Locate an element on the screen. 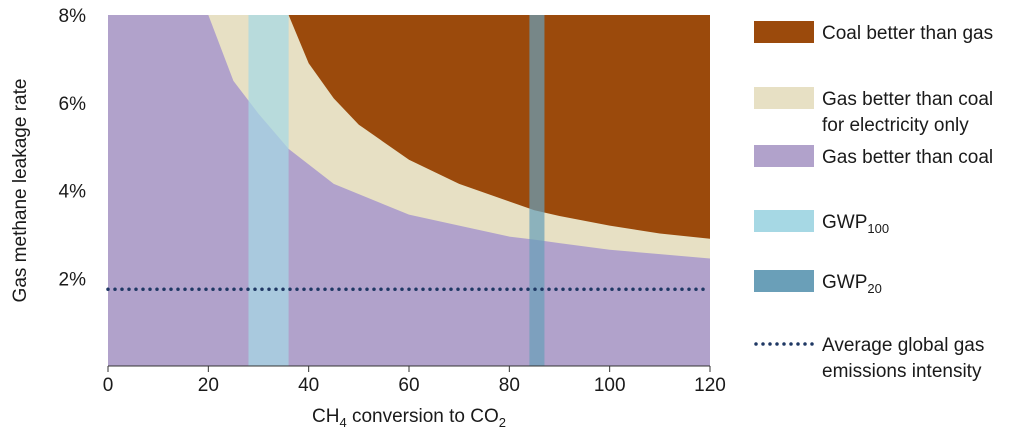 Image resolution: width=1024 pixels, height=431 pixels. legend-swatch-gwp20 is located at coordinates (784, 281).